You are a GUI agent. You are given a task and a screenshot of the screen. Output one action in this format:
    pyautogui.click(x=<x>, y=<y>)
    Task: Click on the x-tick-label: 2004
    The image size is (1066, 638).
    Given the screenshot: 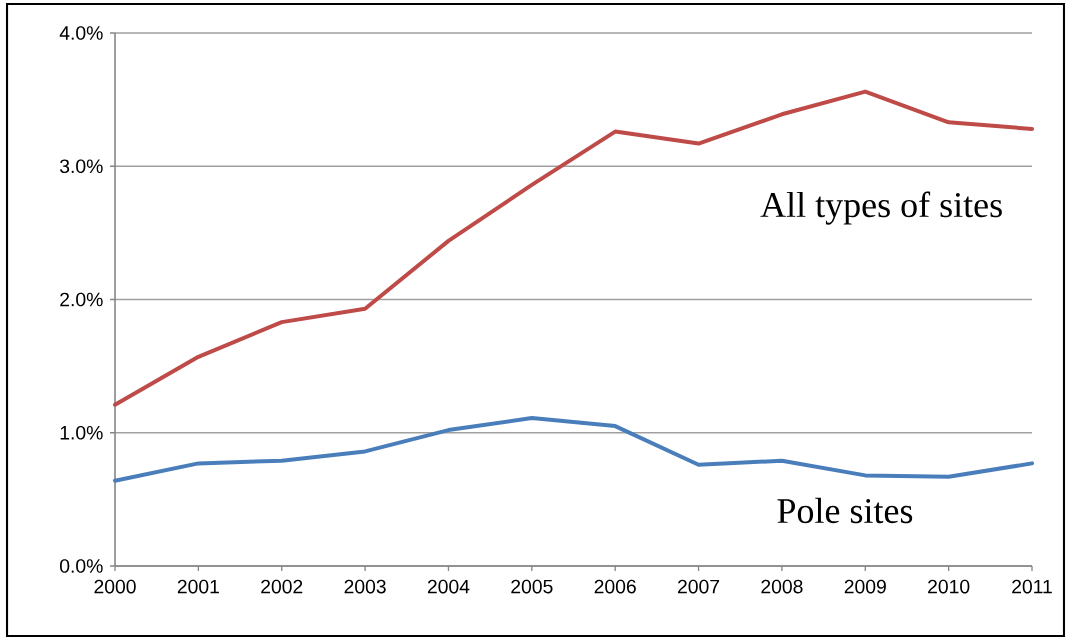 What is the action you would take?
    pyautogui.click(x=448, y=586)
    